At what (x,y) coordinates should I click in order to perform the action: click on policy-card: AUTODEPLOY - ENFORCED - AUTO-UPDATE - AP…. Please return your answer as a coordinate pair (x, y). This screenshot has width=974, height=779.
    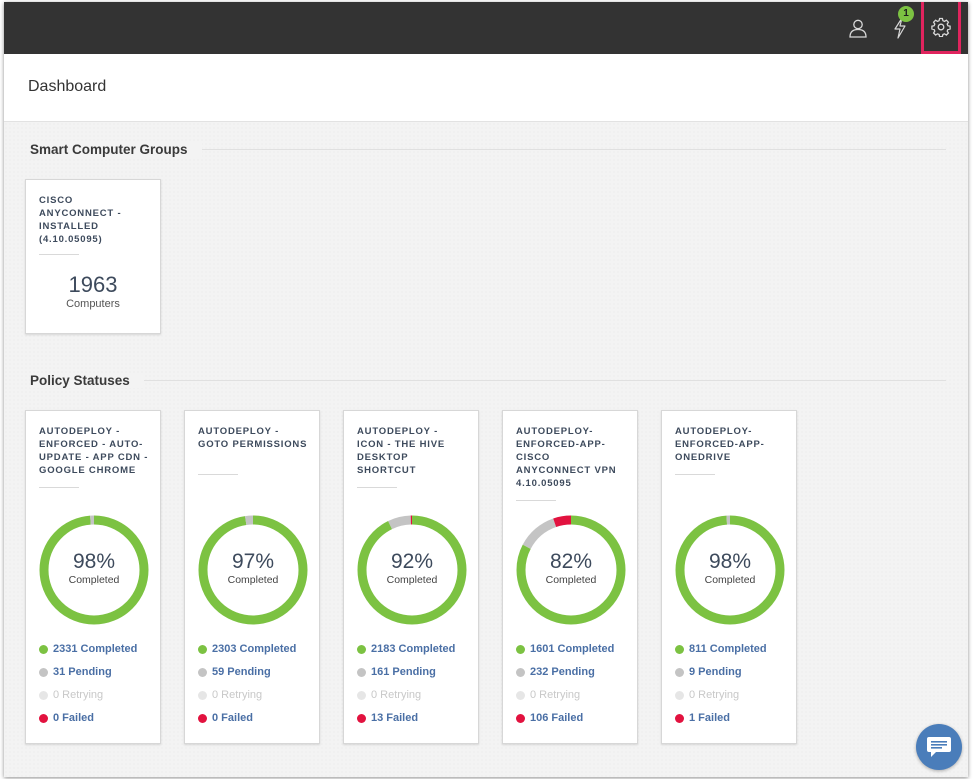
    Looking at the image, I should click on (93, 577).